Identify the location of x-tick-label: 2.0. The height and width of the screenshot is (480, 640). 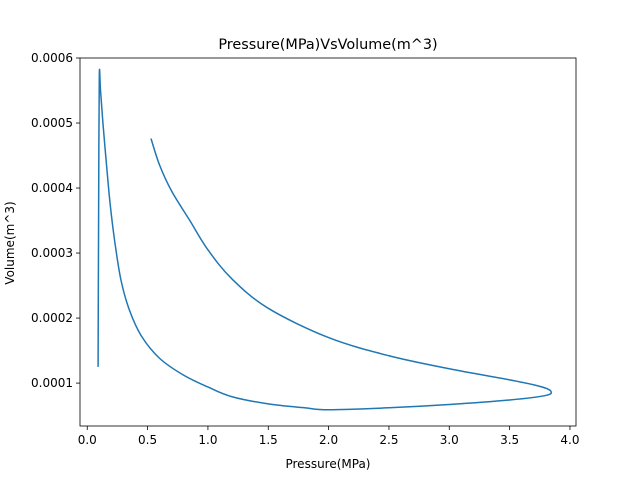
(328, 440).